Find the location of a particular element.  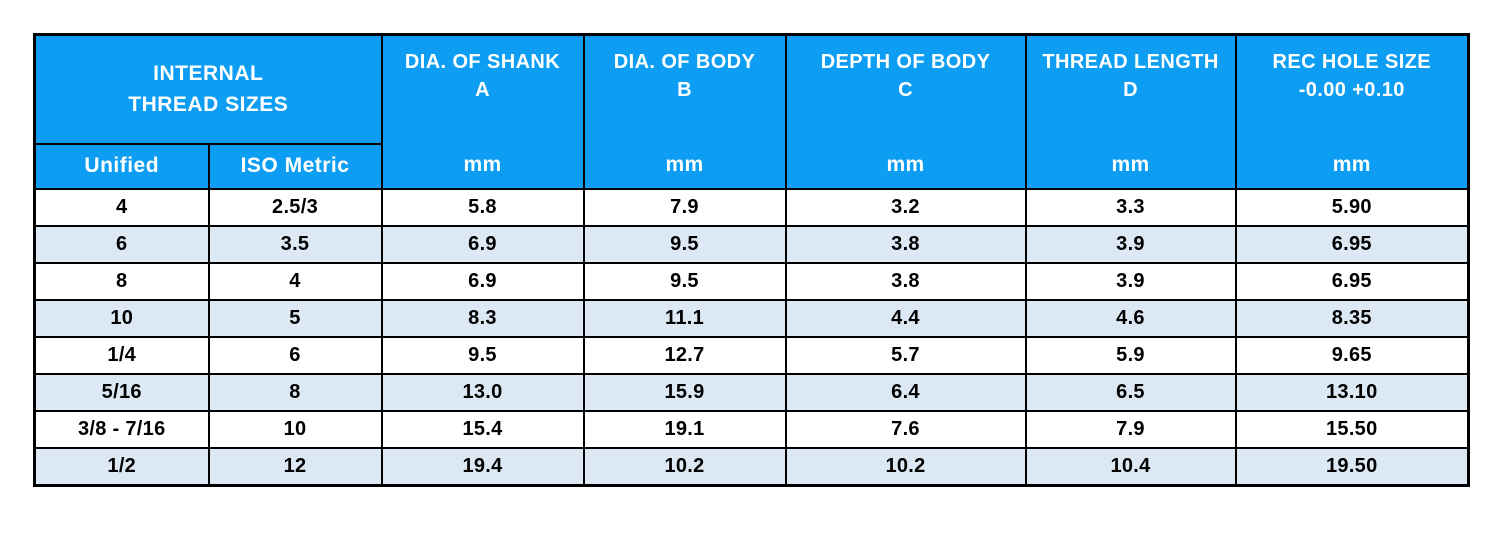

table-cell: 5.7 is located at coordinates (905, 355).